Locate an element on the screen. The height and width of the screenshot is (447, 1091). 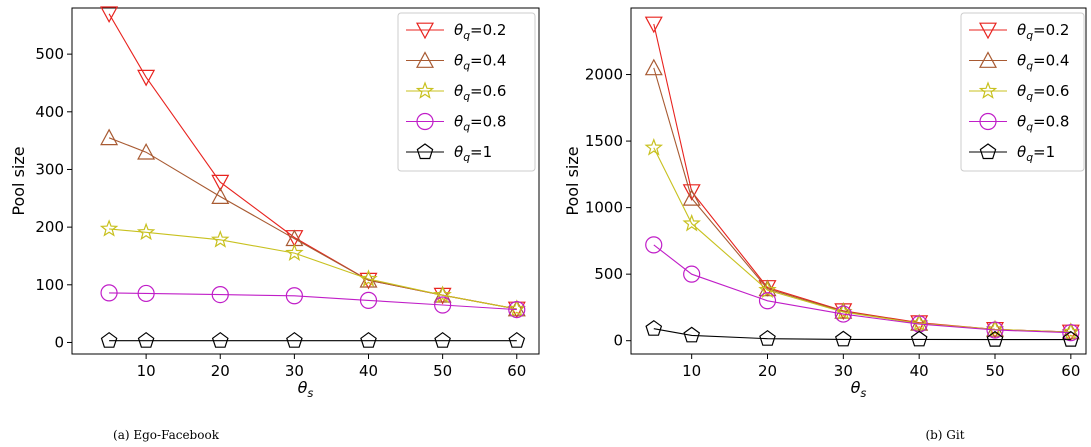
legend-label: θq=0.2 is located at coordinates (480, 31).